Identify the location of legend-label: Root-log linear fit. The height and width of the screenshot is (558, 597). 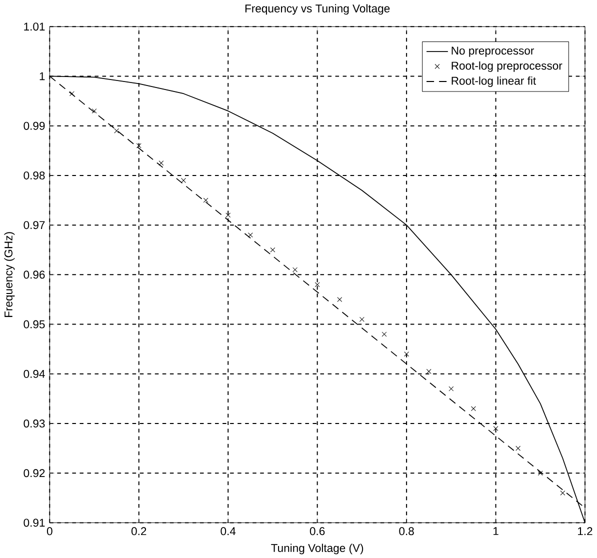
(494, 81).